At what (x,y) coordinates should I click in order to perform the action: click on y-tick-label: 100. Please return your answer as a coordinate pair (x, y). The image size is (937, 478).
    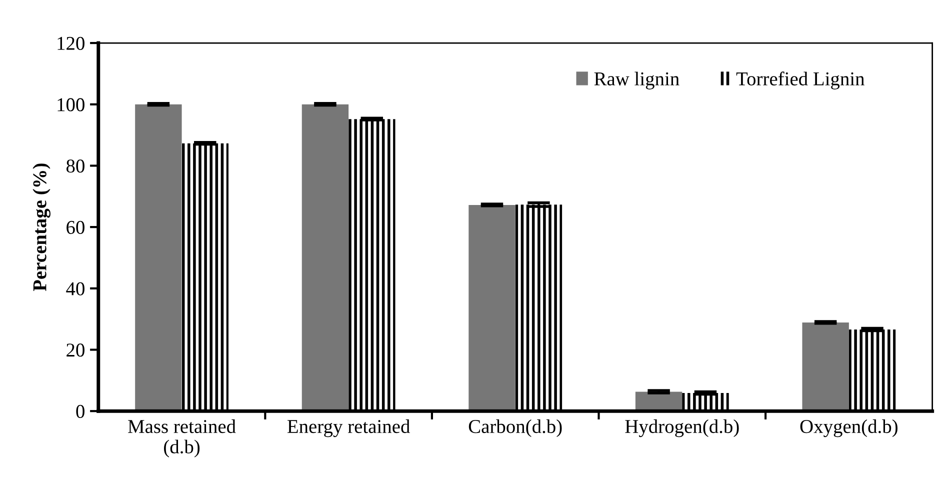
    Looking at the image, I should click on (71, 105).